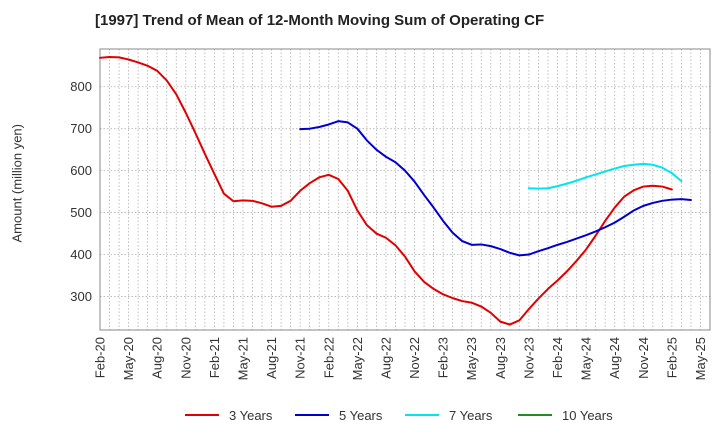 This screenshot has width=720, height=440. I want to click on y-tick-label: 800, so click(81, 86).